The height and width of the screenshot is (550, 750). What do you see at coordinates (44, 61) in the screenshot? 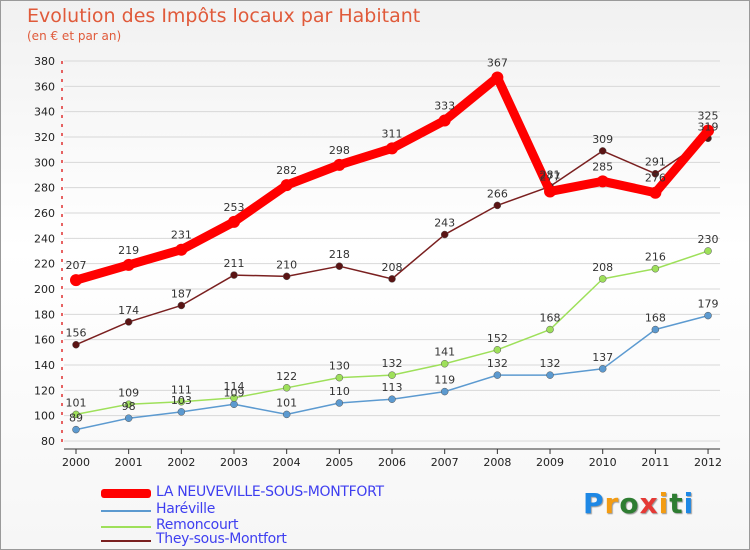
I see `y-tick-label: 380` at bounding box center [44, 61].